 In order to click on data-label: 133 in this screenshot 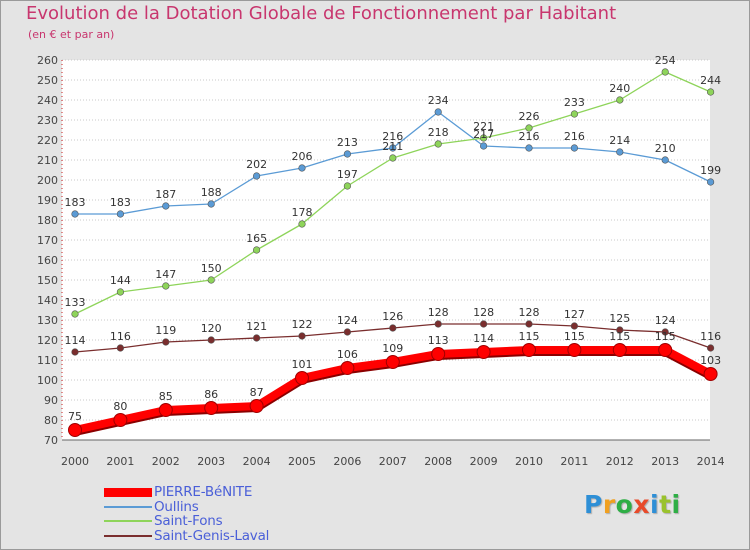, I will do `click(75, 302)`.